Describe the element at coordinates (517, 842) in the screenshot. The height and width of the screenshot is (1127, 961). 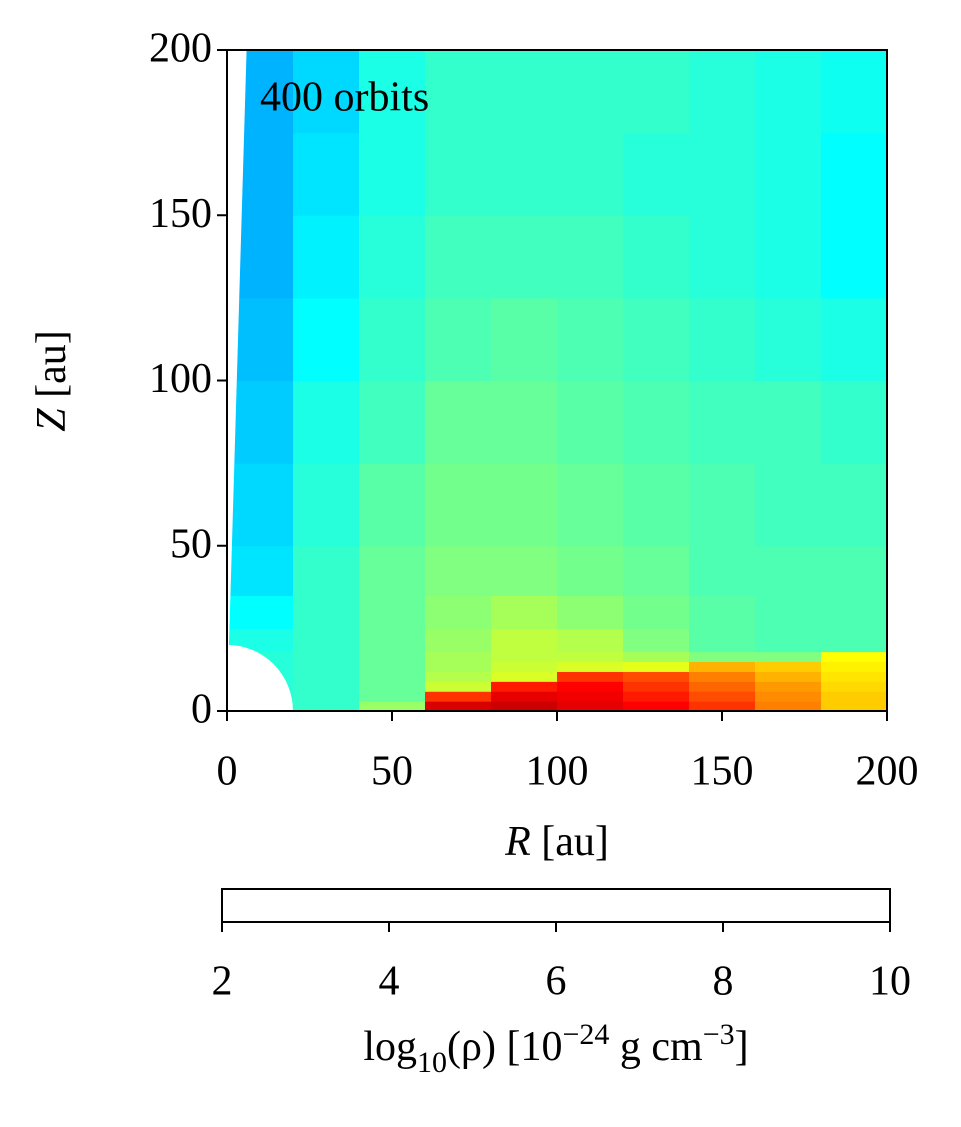
I see `axis-label-part: R` at that location.